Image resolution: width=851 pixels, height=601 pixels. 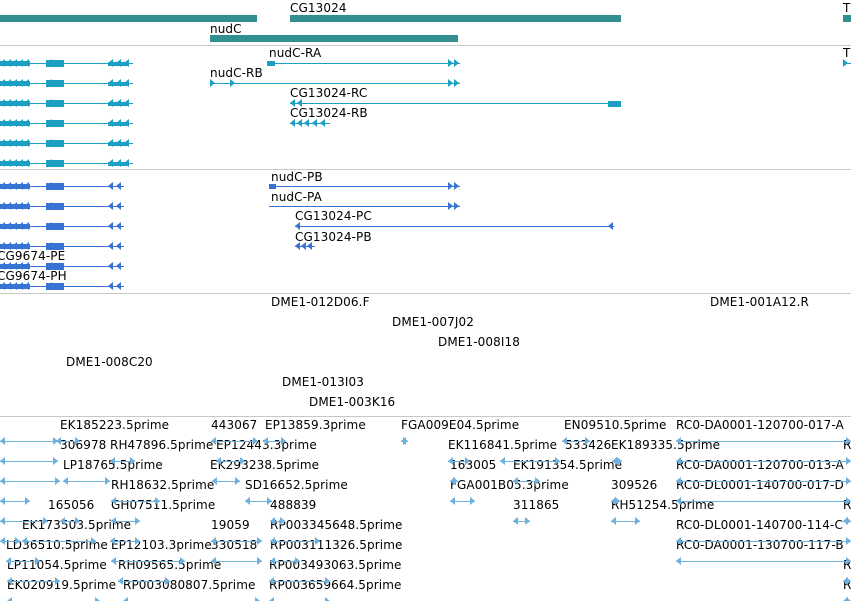 I want to click on cdna-alignment-9-line, so click(x=230, y=461).